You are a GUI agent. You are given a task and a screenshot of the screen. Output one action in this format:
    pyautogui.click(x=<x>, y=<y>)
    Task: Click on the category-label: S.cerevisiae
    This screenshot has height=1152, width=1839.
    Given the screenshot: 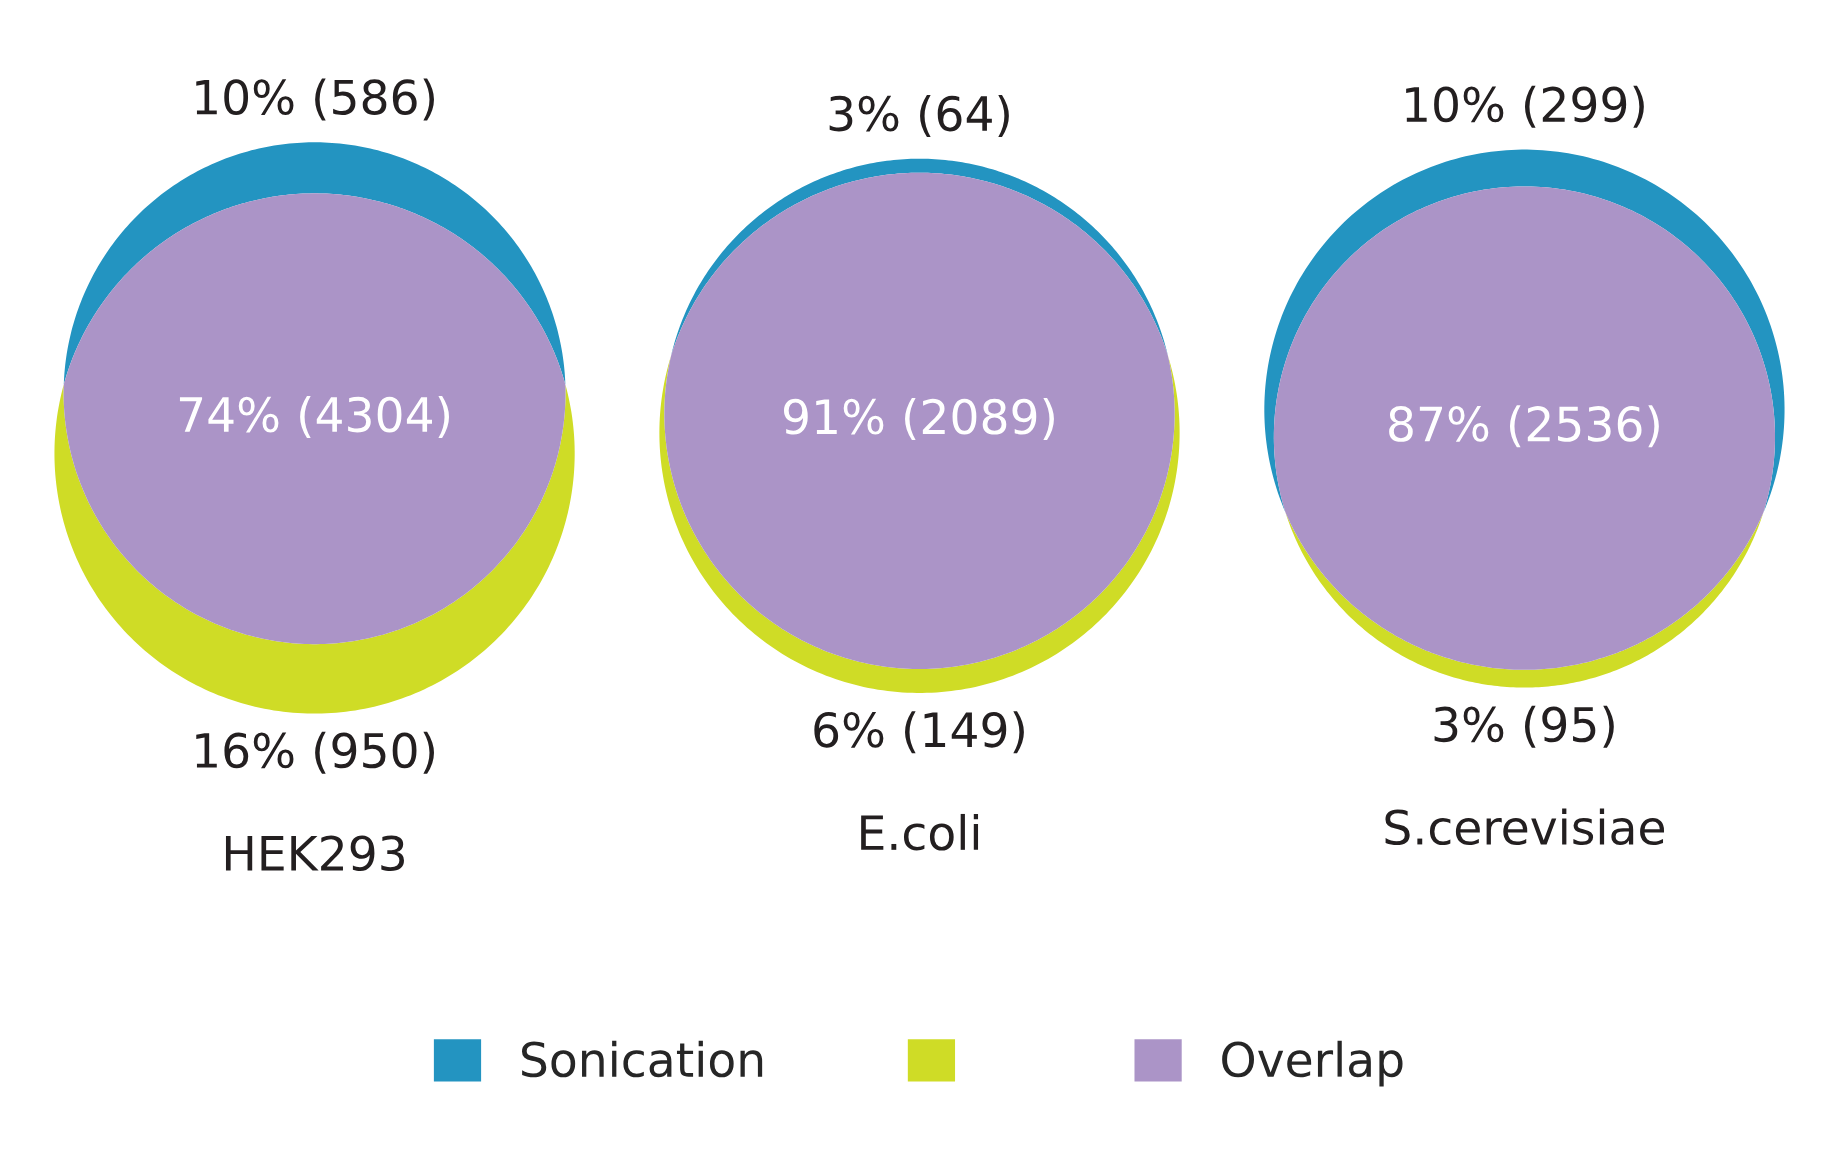 What is the action you would take?
    pyautogui.click(x=1525, y=827)
    